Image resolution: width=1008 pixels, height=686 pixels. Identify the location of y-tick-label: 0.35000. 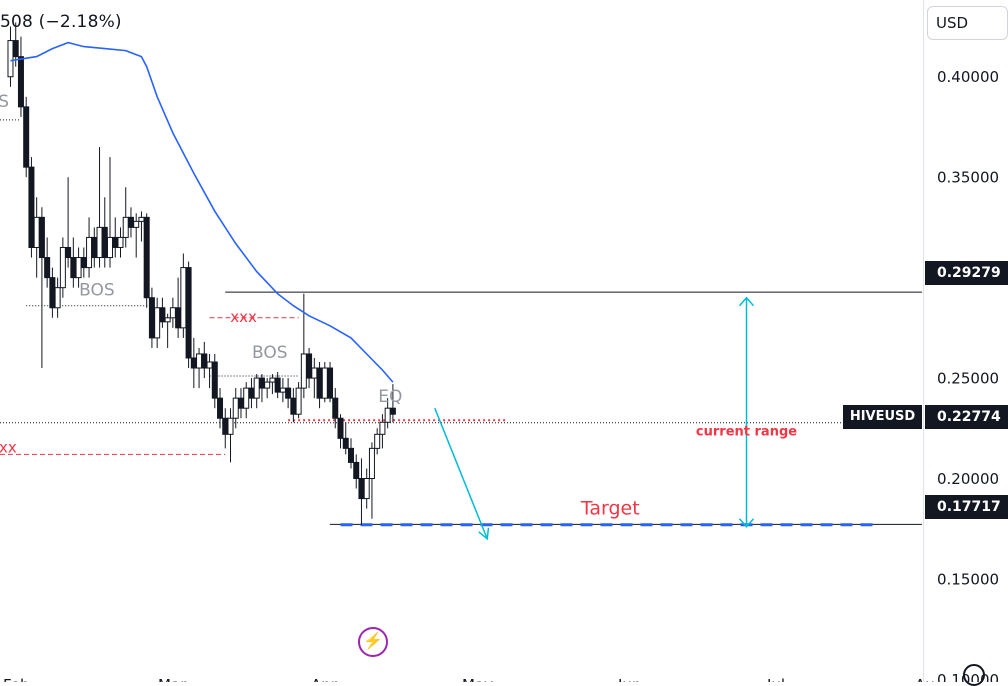
(968, 178).